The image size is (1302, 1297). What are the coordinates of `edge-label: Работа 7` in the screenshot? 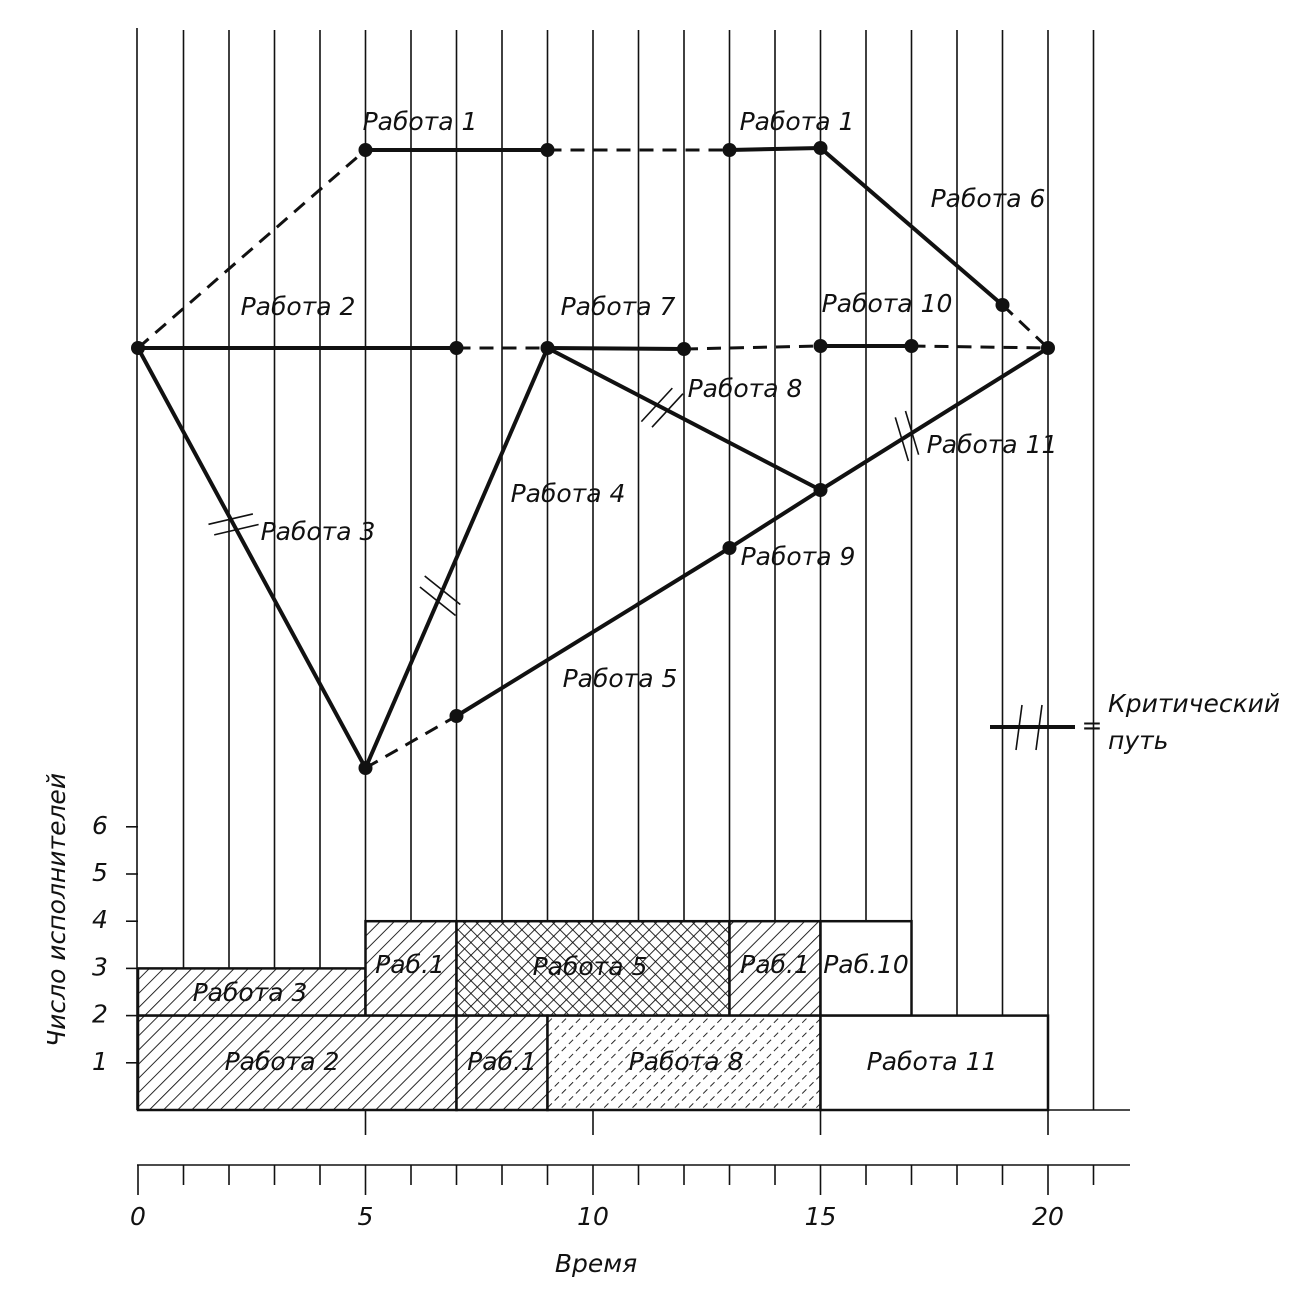 It's located at (618, 306).